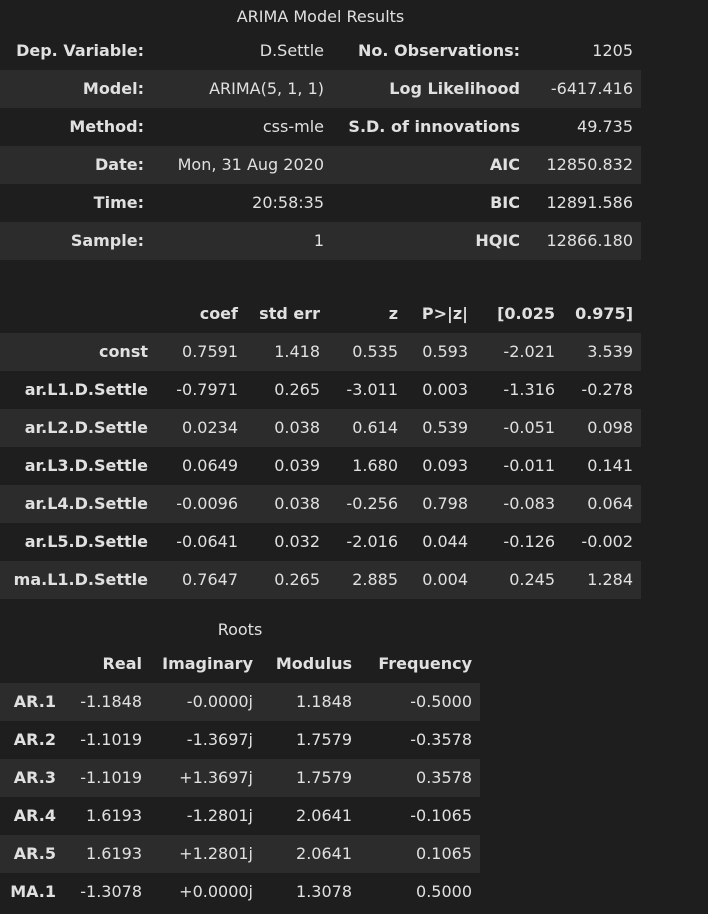  Describe the element at coordinates (293, 126) in the screenshot. I see `value-cell: css-mle` at that location.